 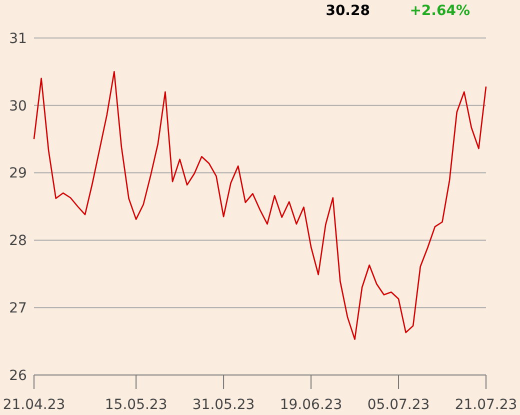 I want to click on text: 30.28, so click(x=348, y=11).